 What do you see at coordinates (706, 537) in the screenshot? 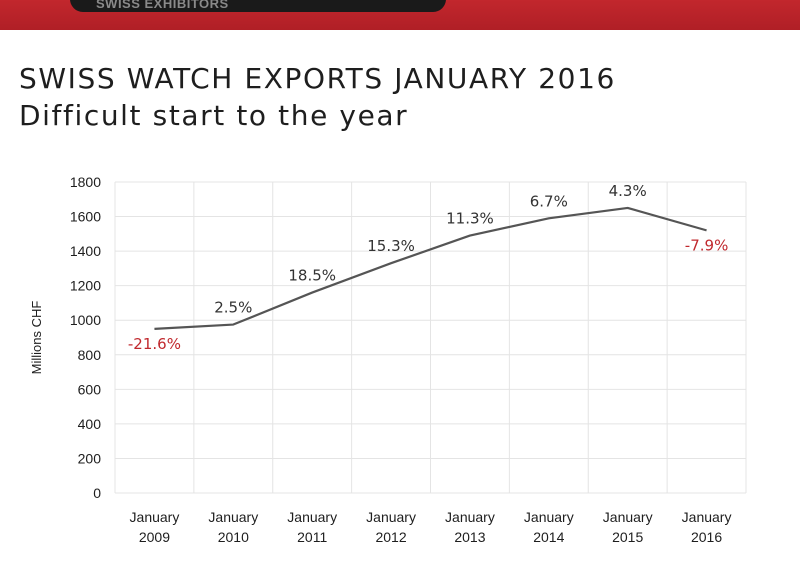
I see `x-tick-label: 2016` at bounding box center [706, 537].